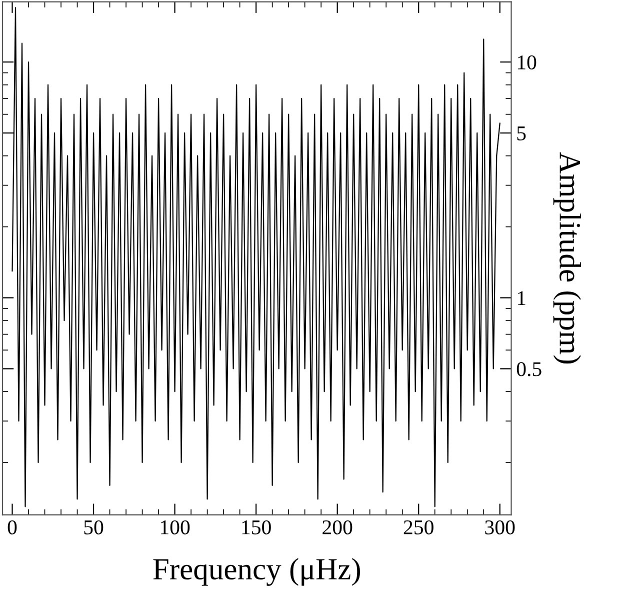  Describe the element at coordinates (94, 527) in the screenshot. I see `x-tick-label: 50` at that location.